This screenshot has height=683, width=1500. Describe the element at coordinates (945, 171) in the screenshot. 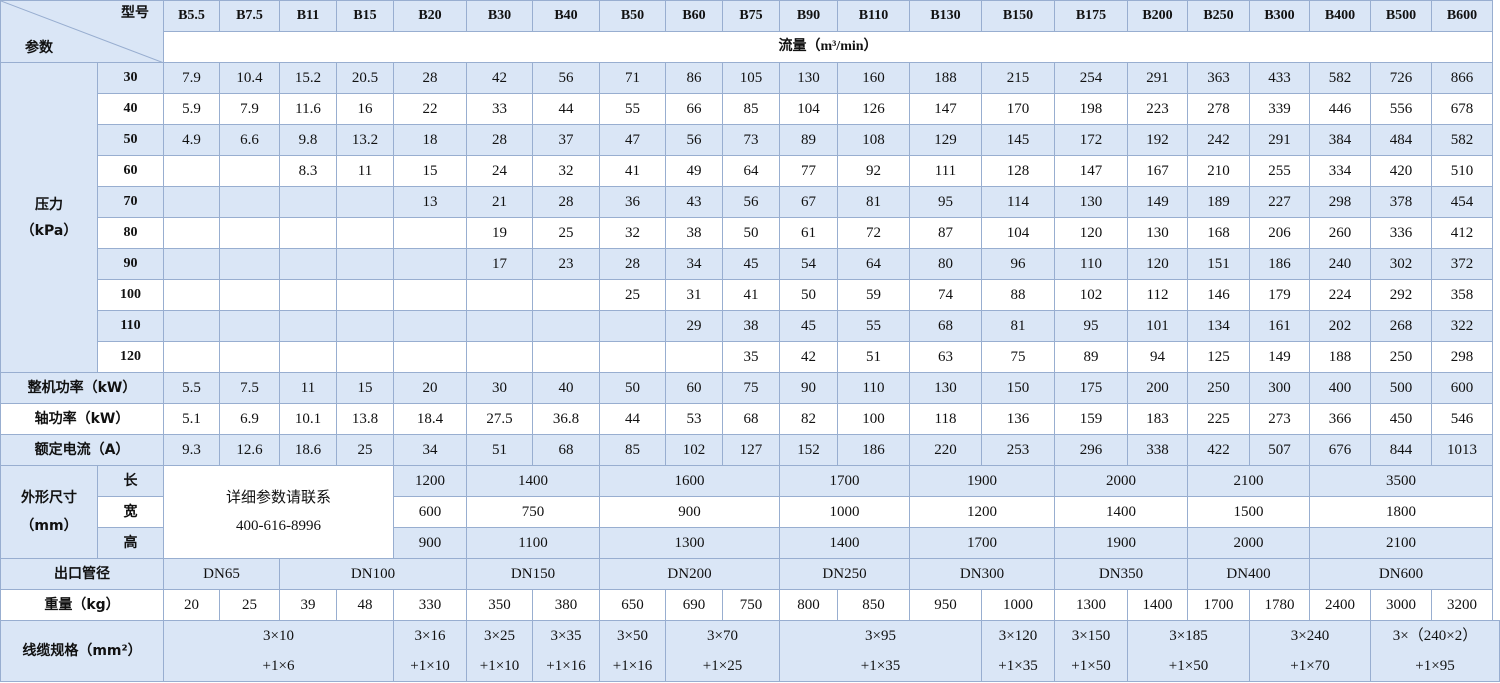

I see `flow-cell: 111` at that location.